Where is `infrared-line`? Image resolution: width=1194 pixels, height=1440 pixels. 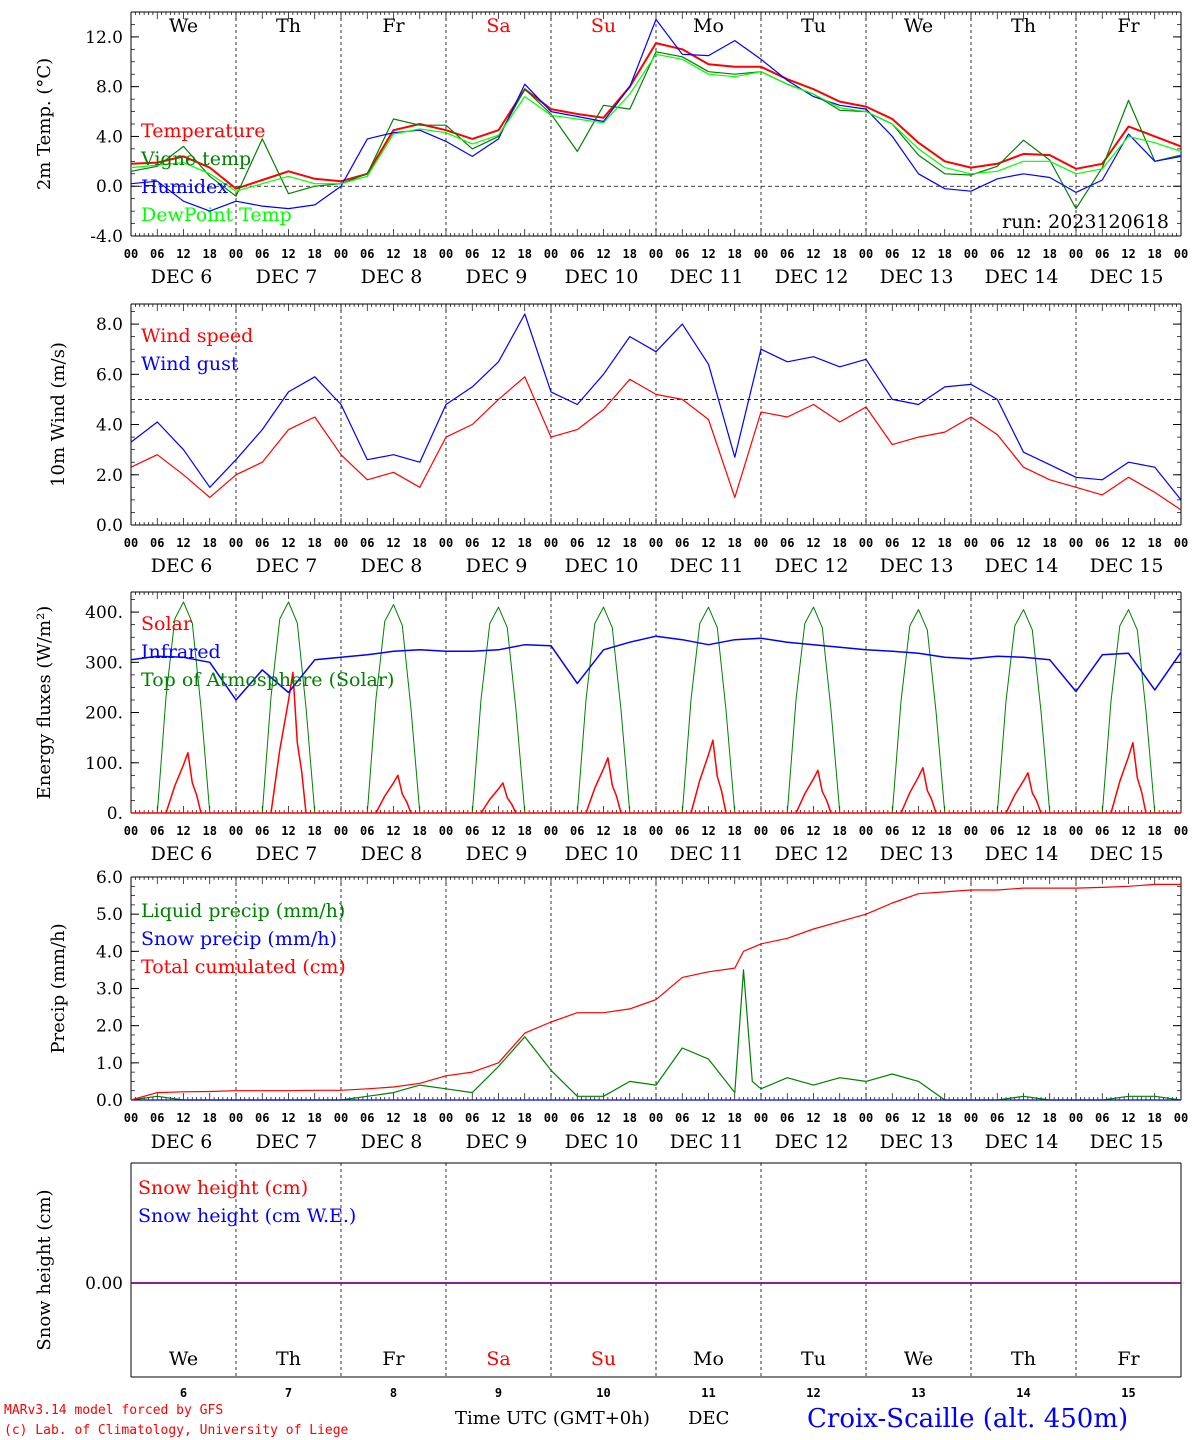 infrared-line is located at coordinates (656, 668).